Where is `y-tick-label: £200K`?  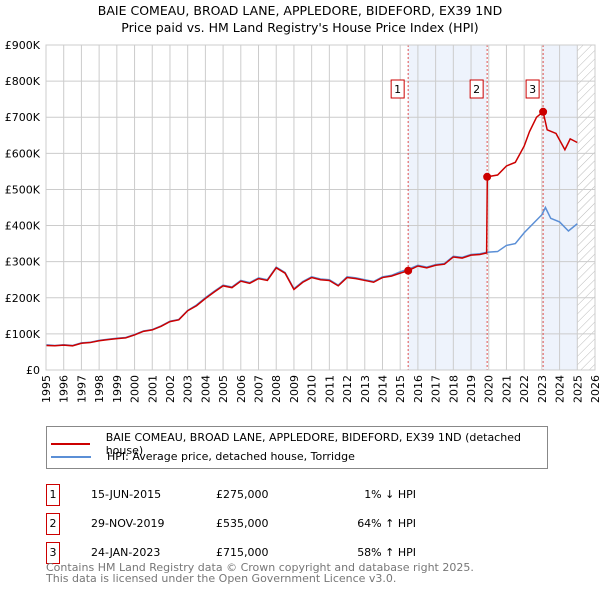
y-tick-label: £200K is located at coordinates (23, 298).